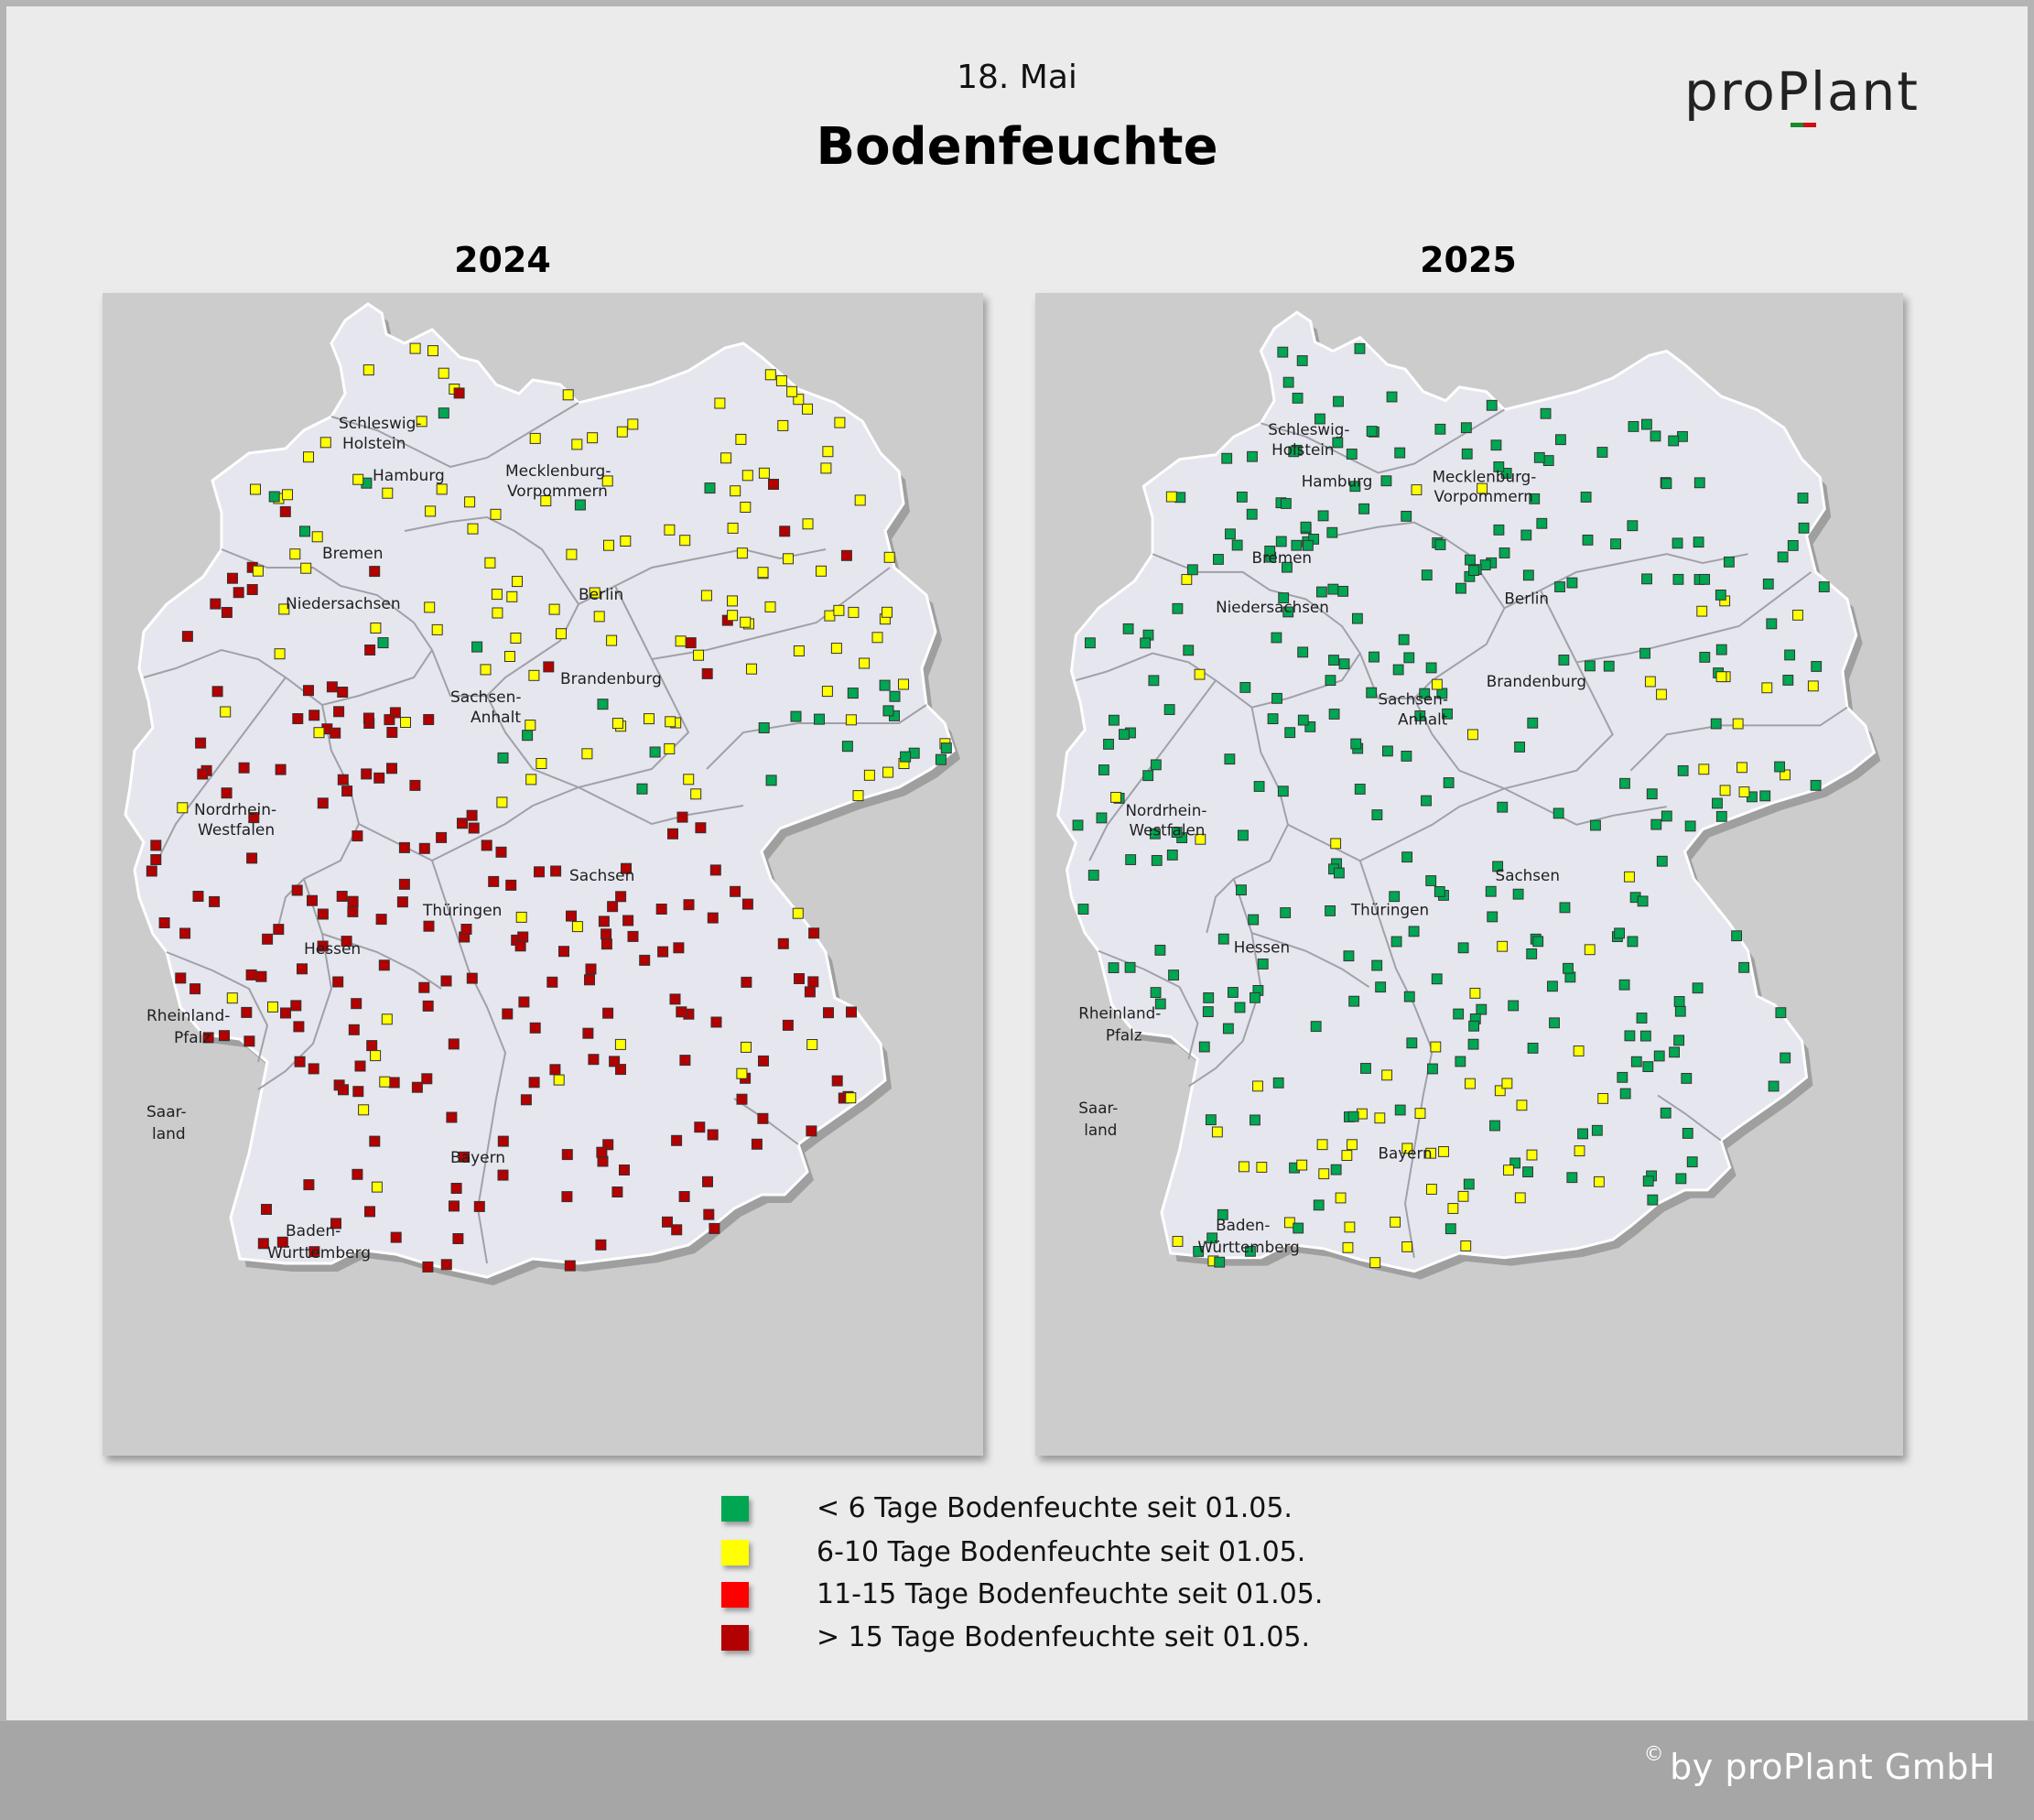  I want to click on state-label-sl2: land, so click(169, 1134).